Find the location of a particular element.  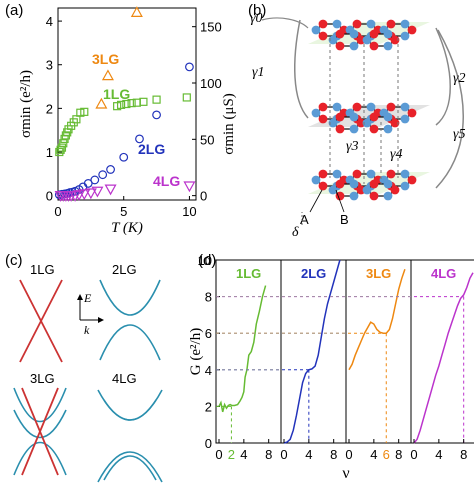

site-a-label: A is located at coordinates (304, 219).